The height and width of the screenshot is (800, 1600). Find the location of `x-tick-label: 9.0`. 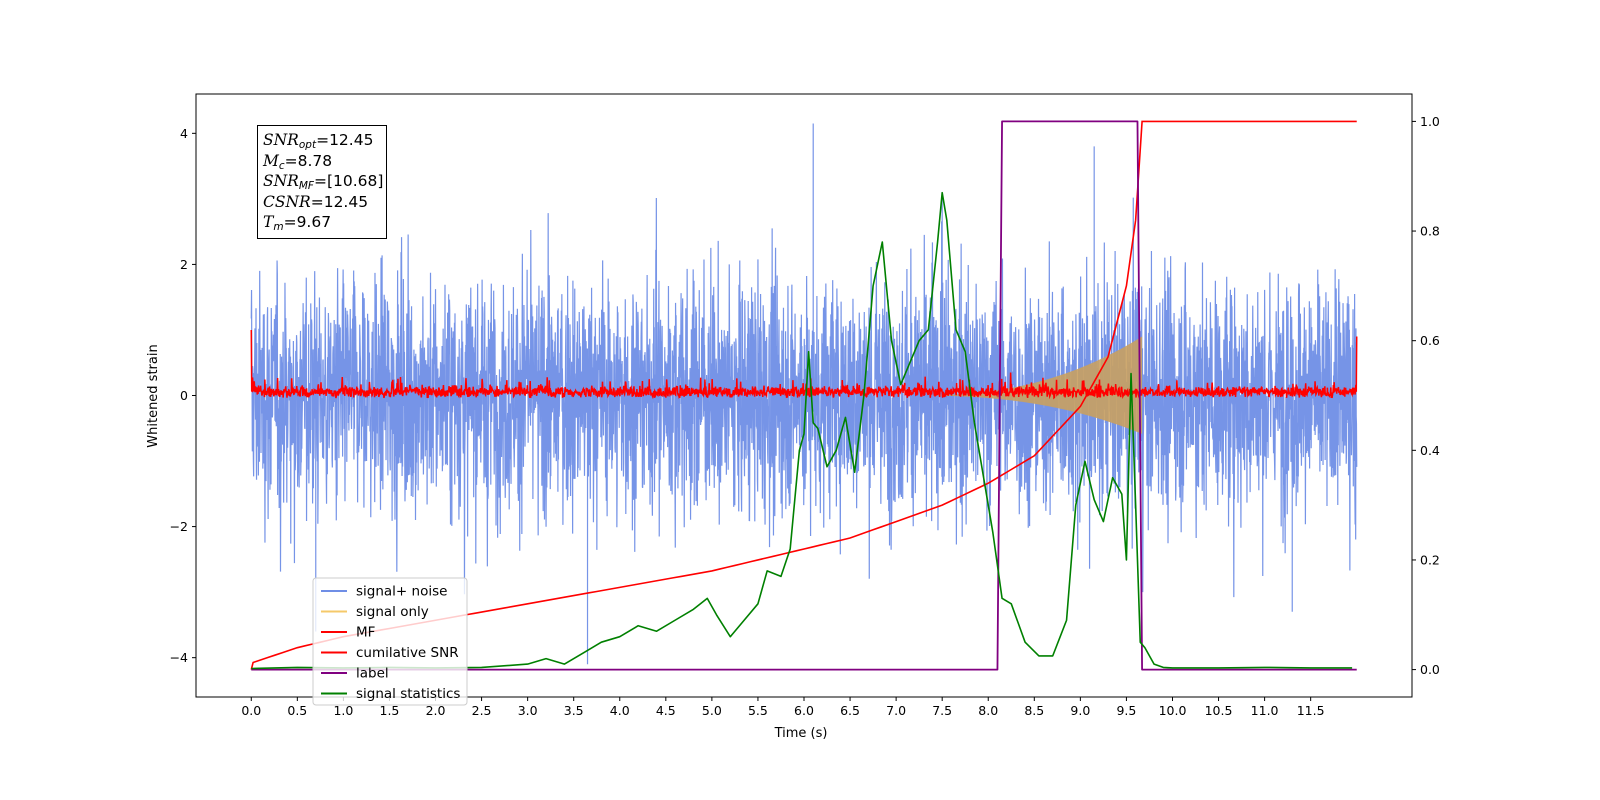

x-tick-label: 9.0 is located at coordinates (1080, 710).